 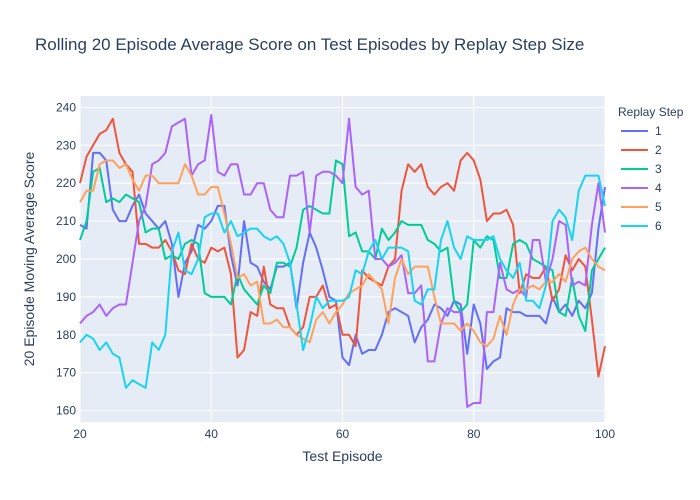 I want to click on x-axis-ticks: 20 40 60 80 100, so click(x=344, y=434).